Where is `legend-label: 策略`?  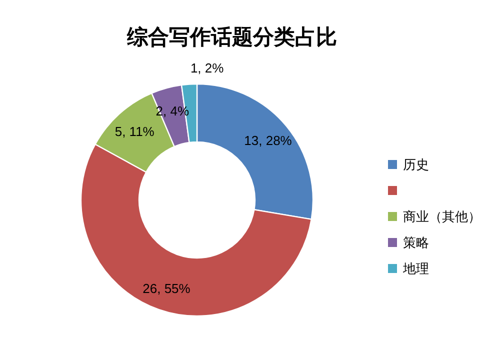
legend-label: 策略 is located at coordinates (416, 242).